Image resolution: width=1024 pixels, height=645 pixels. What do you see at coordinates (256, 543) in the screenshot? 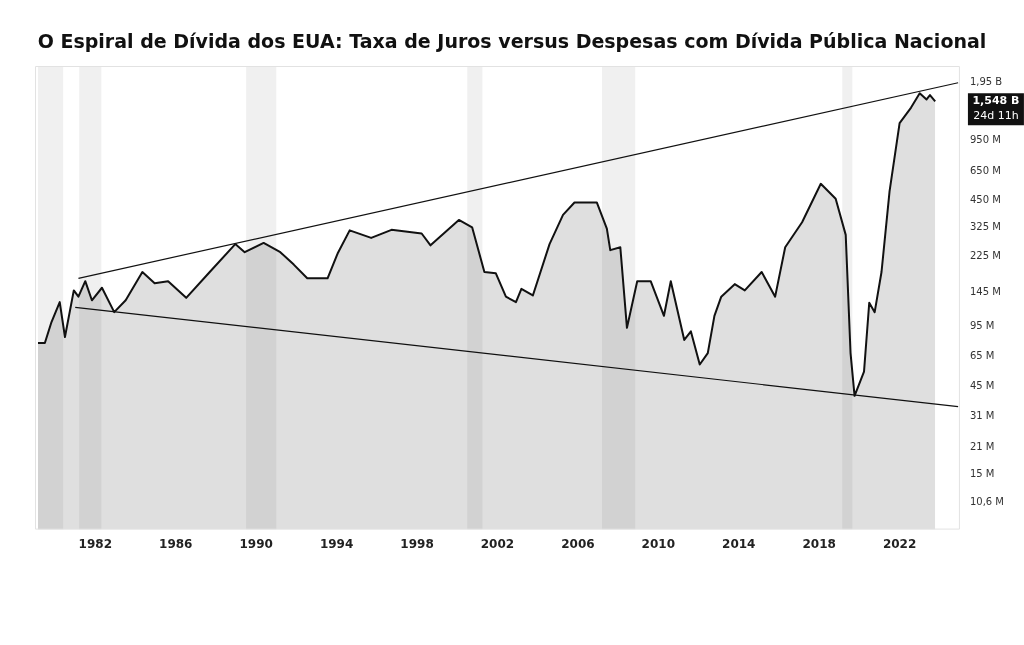
I see `x-tick-label: 1990` at bounding box center [256, 543].